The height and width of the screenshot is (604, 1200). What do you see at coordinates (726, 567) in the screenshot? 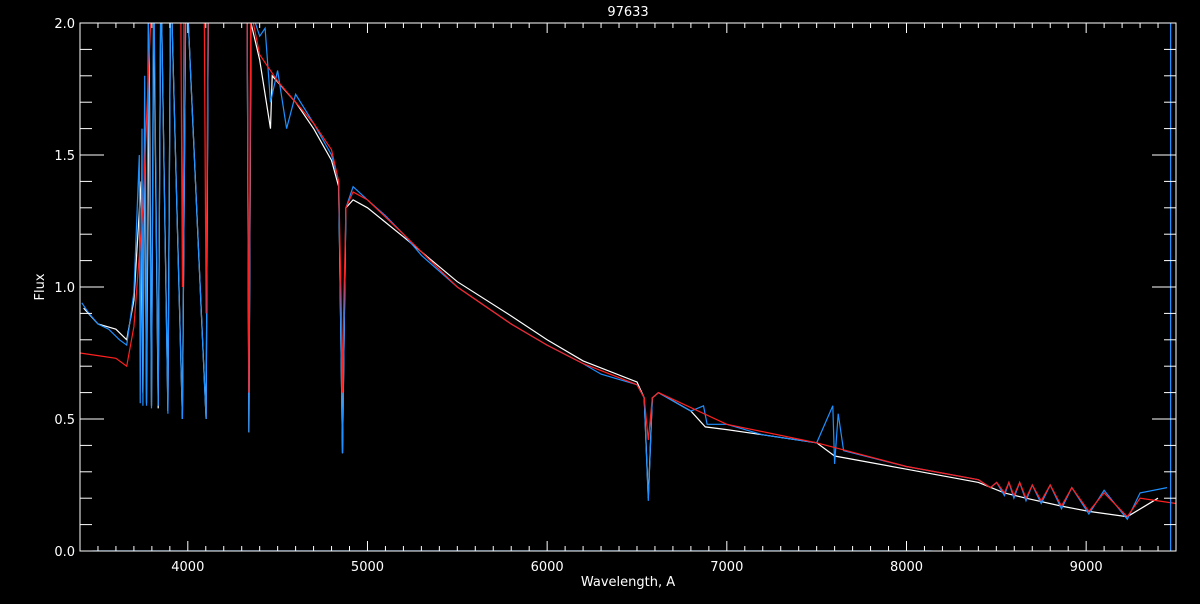
I see `x-tick-label: 7000` at bounding box center [726, 567].